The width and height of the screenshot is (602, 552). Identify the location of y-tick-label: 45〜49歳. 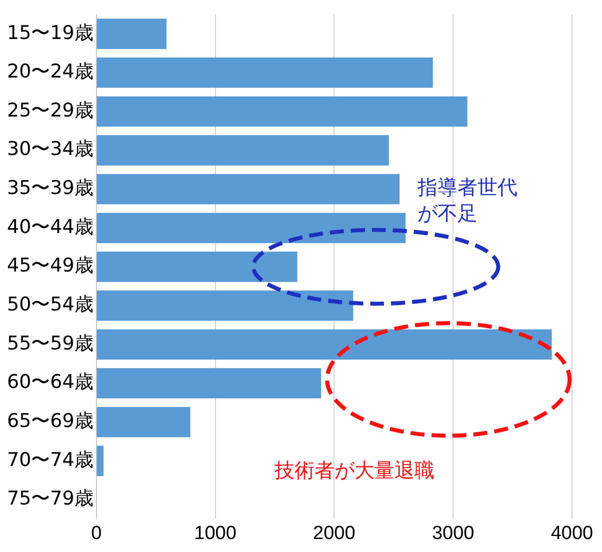
(50, 265).